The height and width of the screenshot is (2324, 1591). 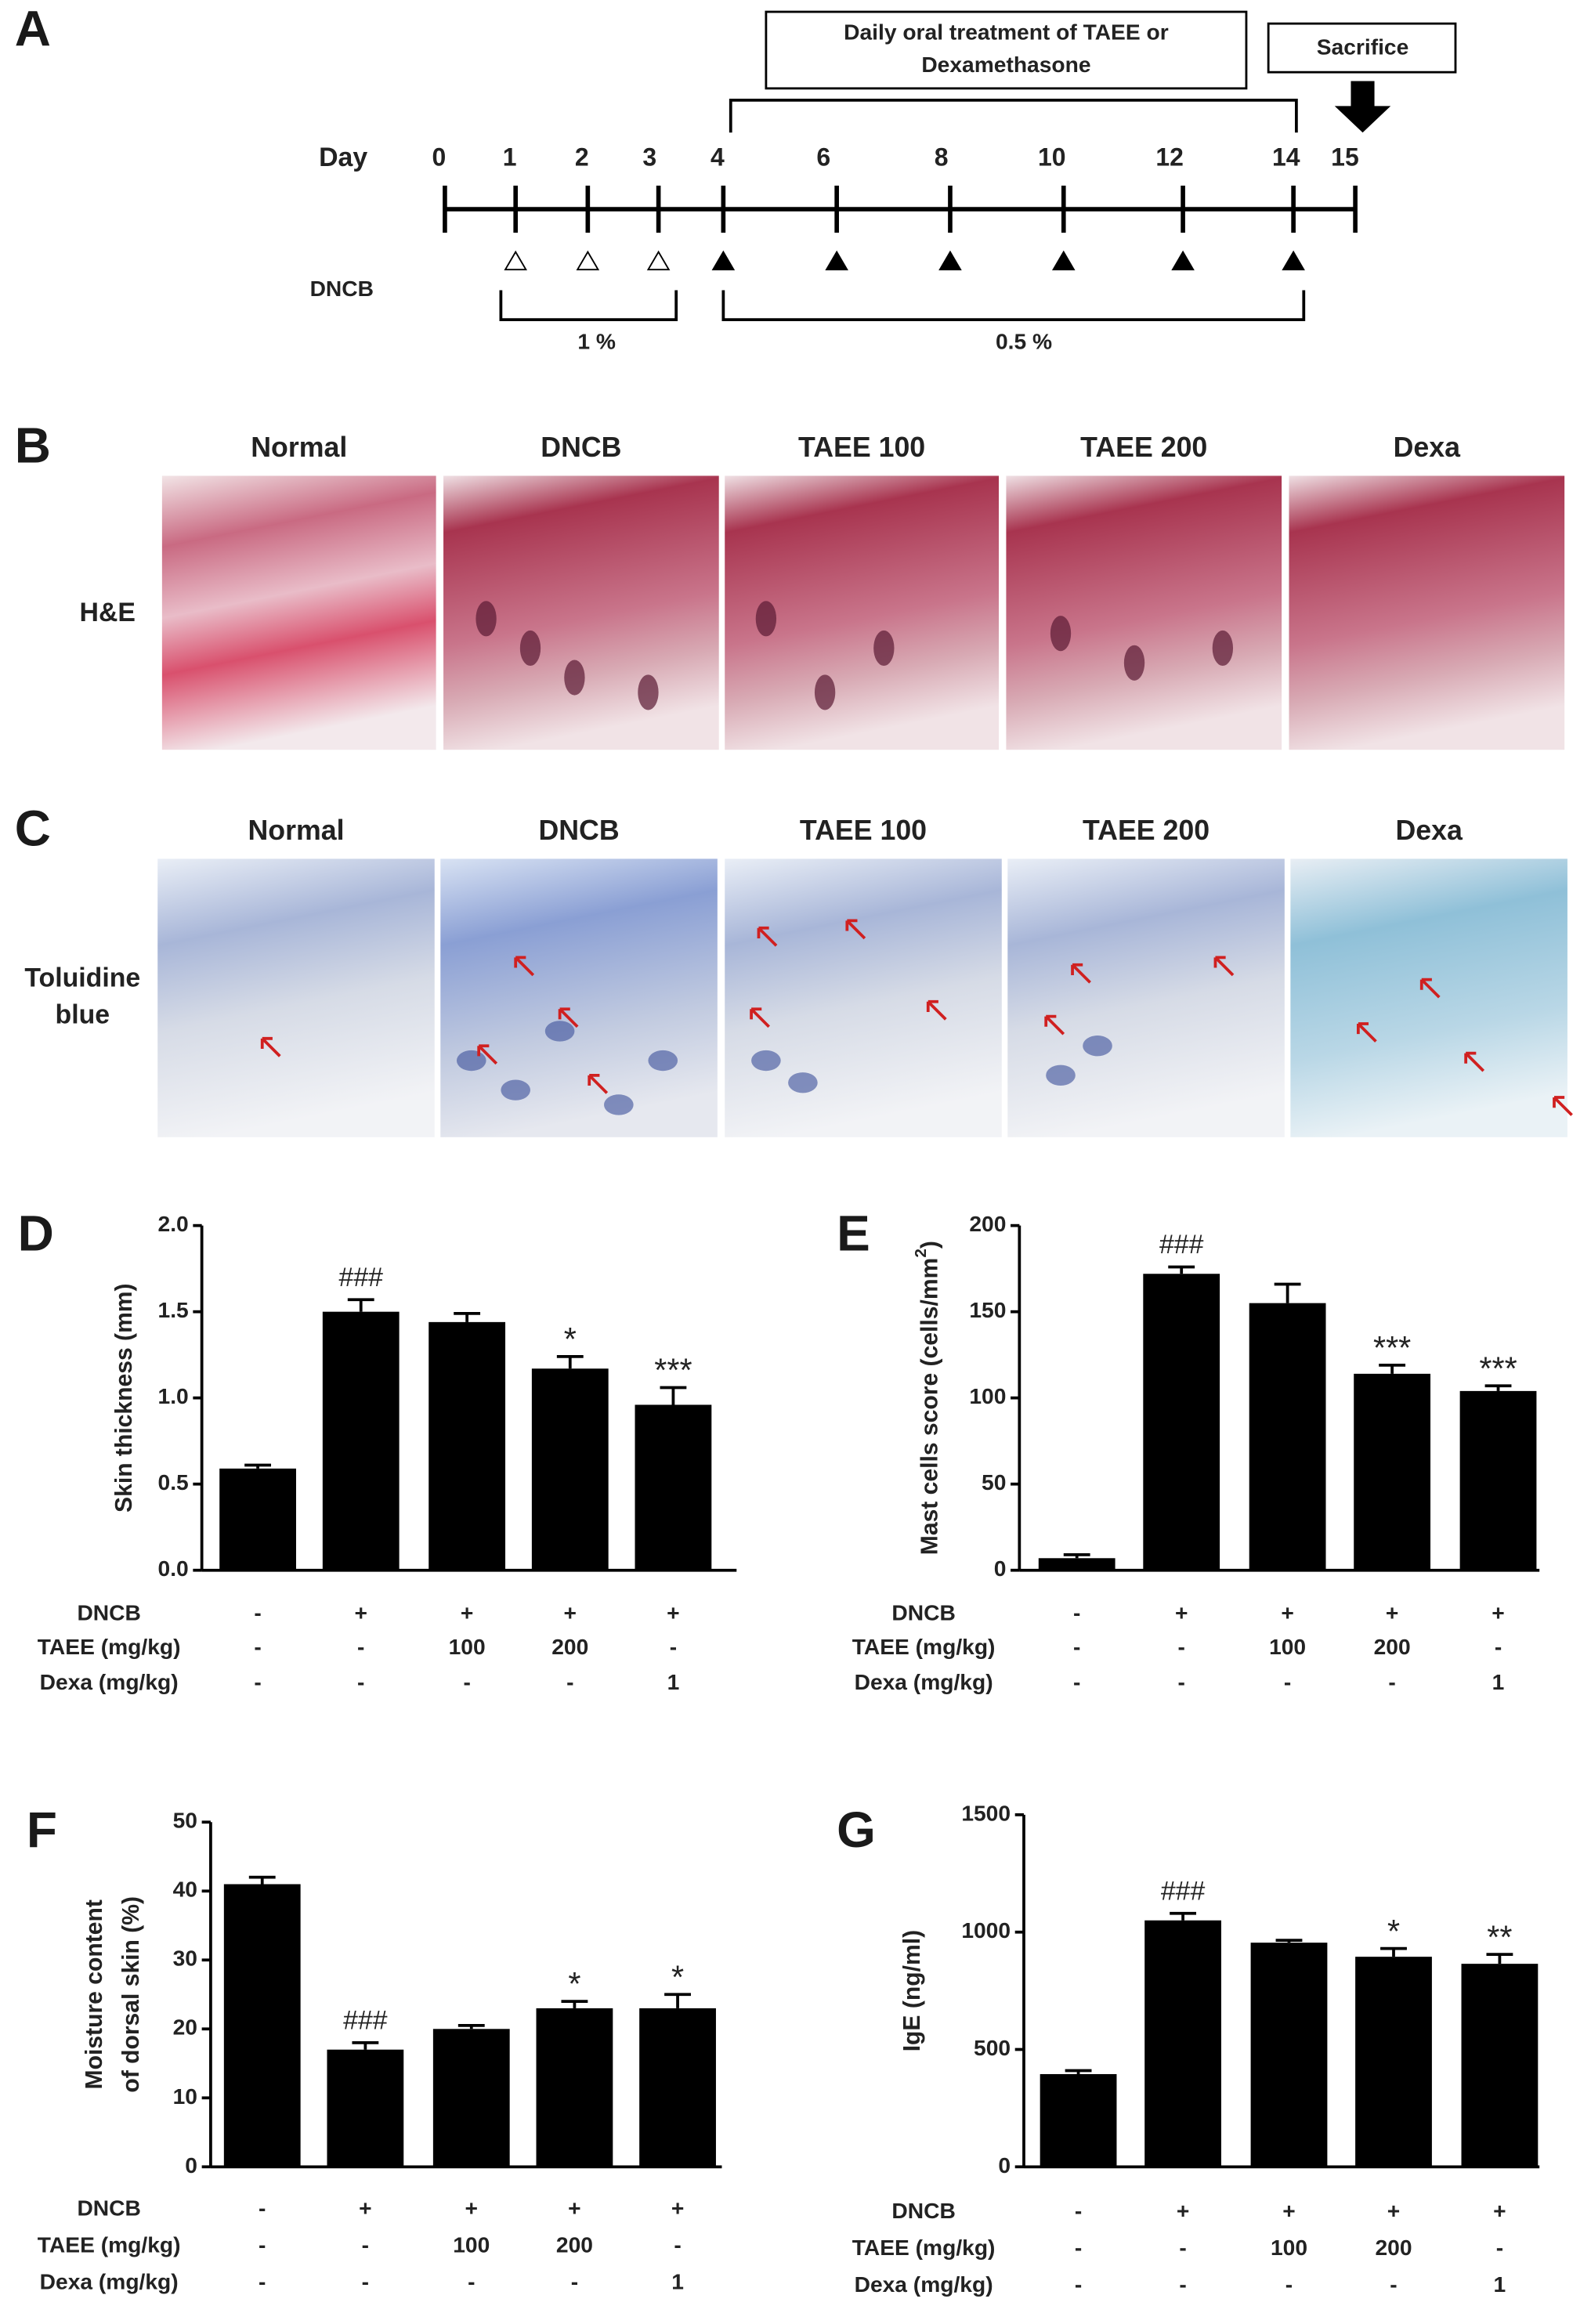 I want to click on y-tick-label: 1.5, so click(x=174, y=1309).